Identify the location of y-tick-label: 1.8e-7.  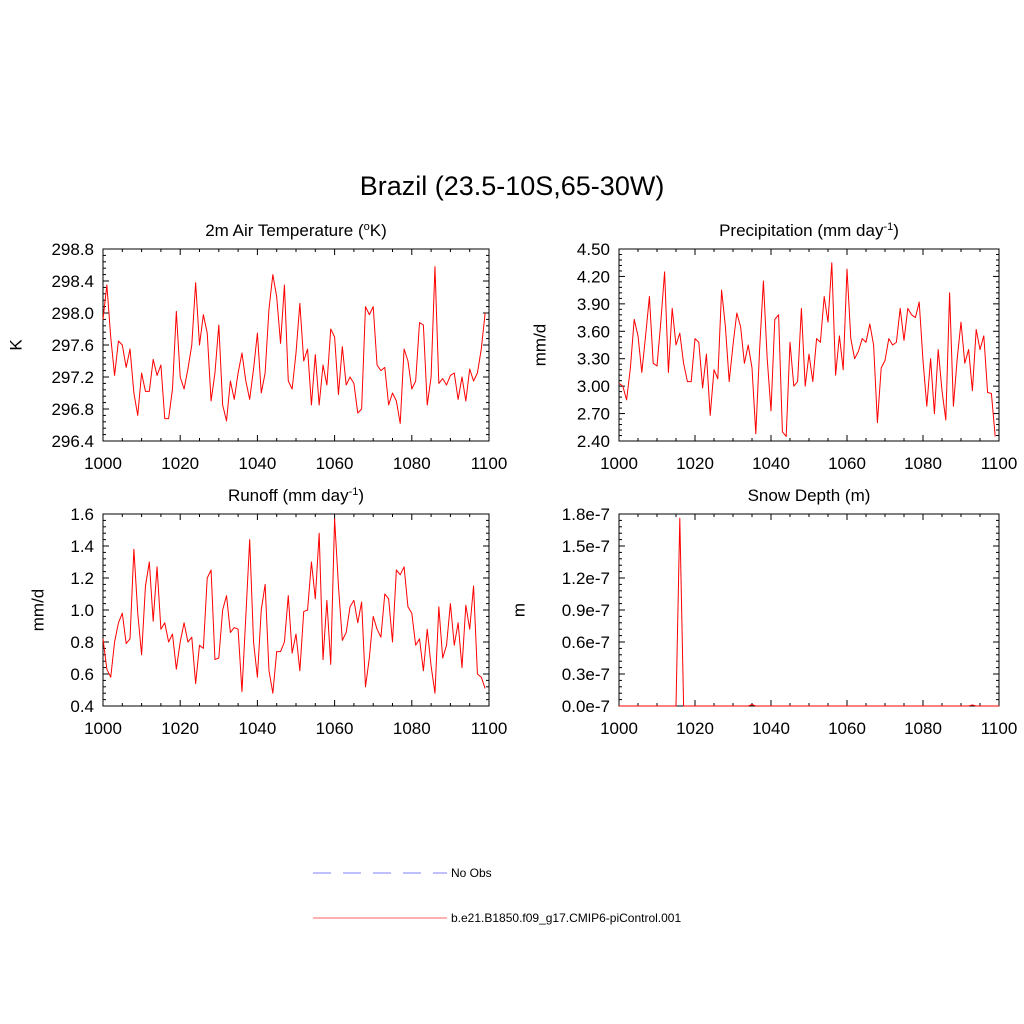
(586, 514).